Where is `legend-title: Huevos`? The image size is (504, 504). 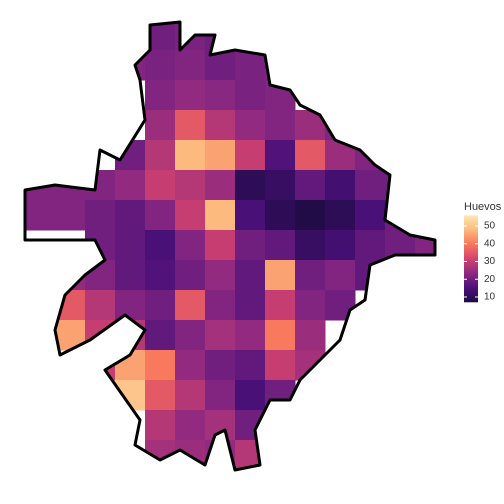
legend-title: Huevos is located at coordinates (483, 207).